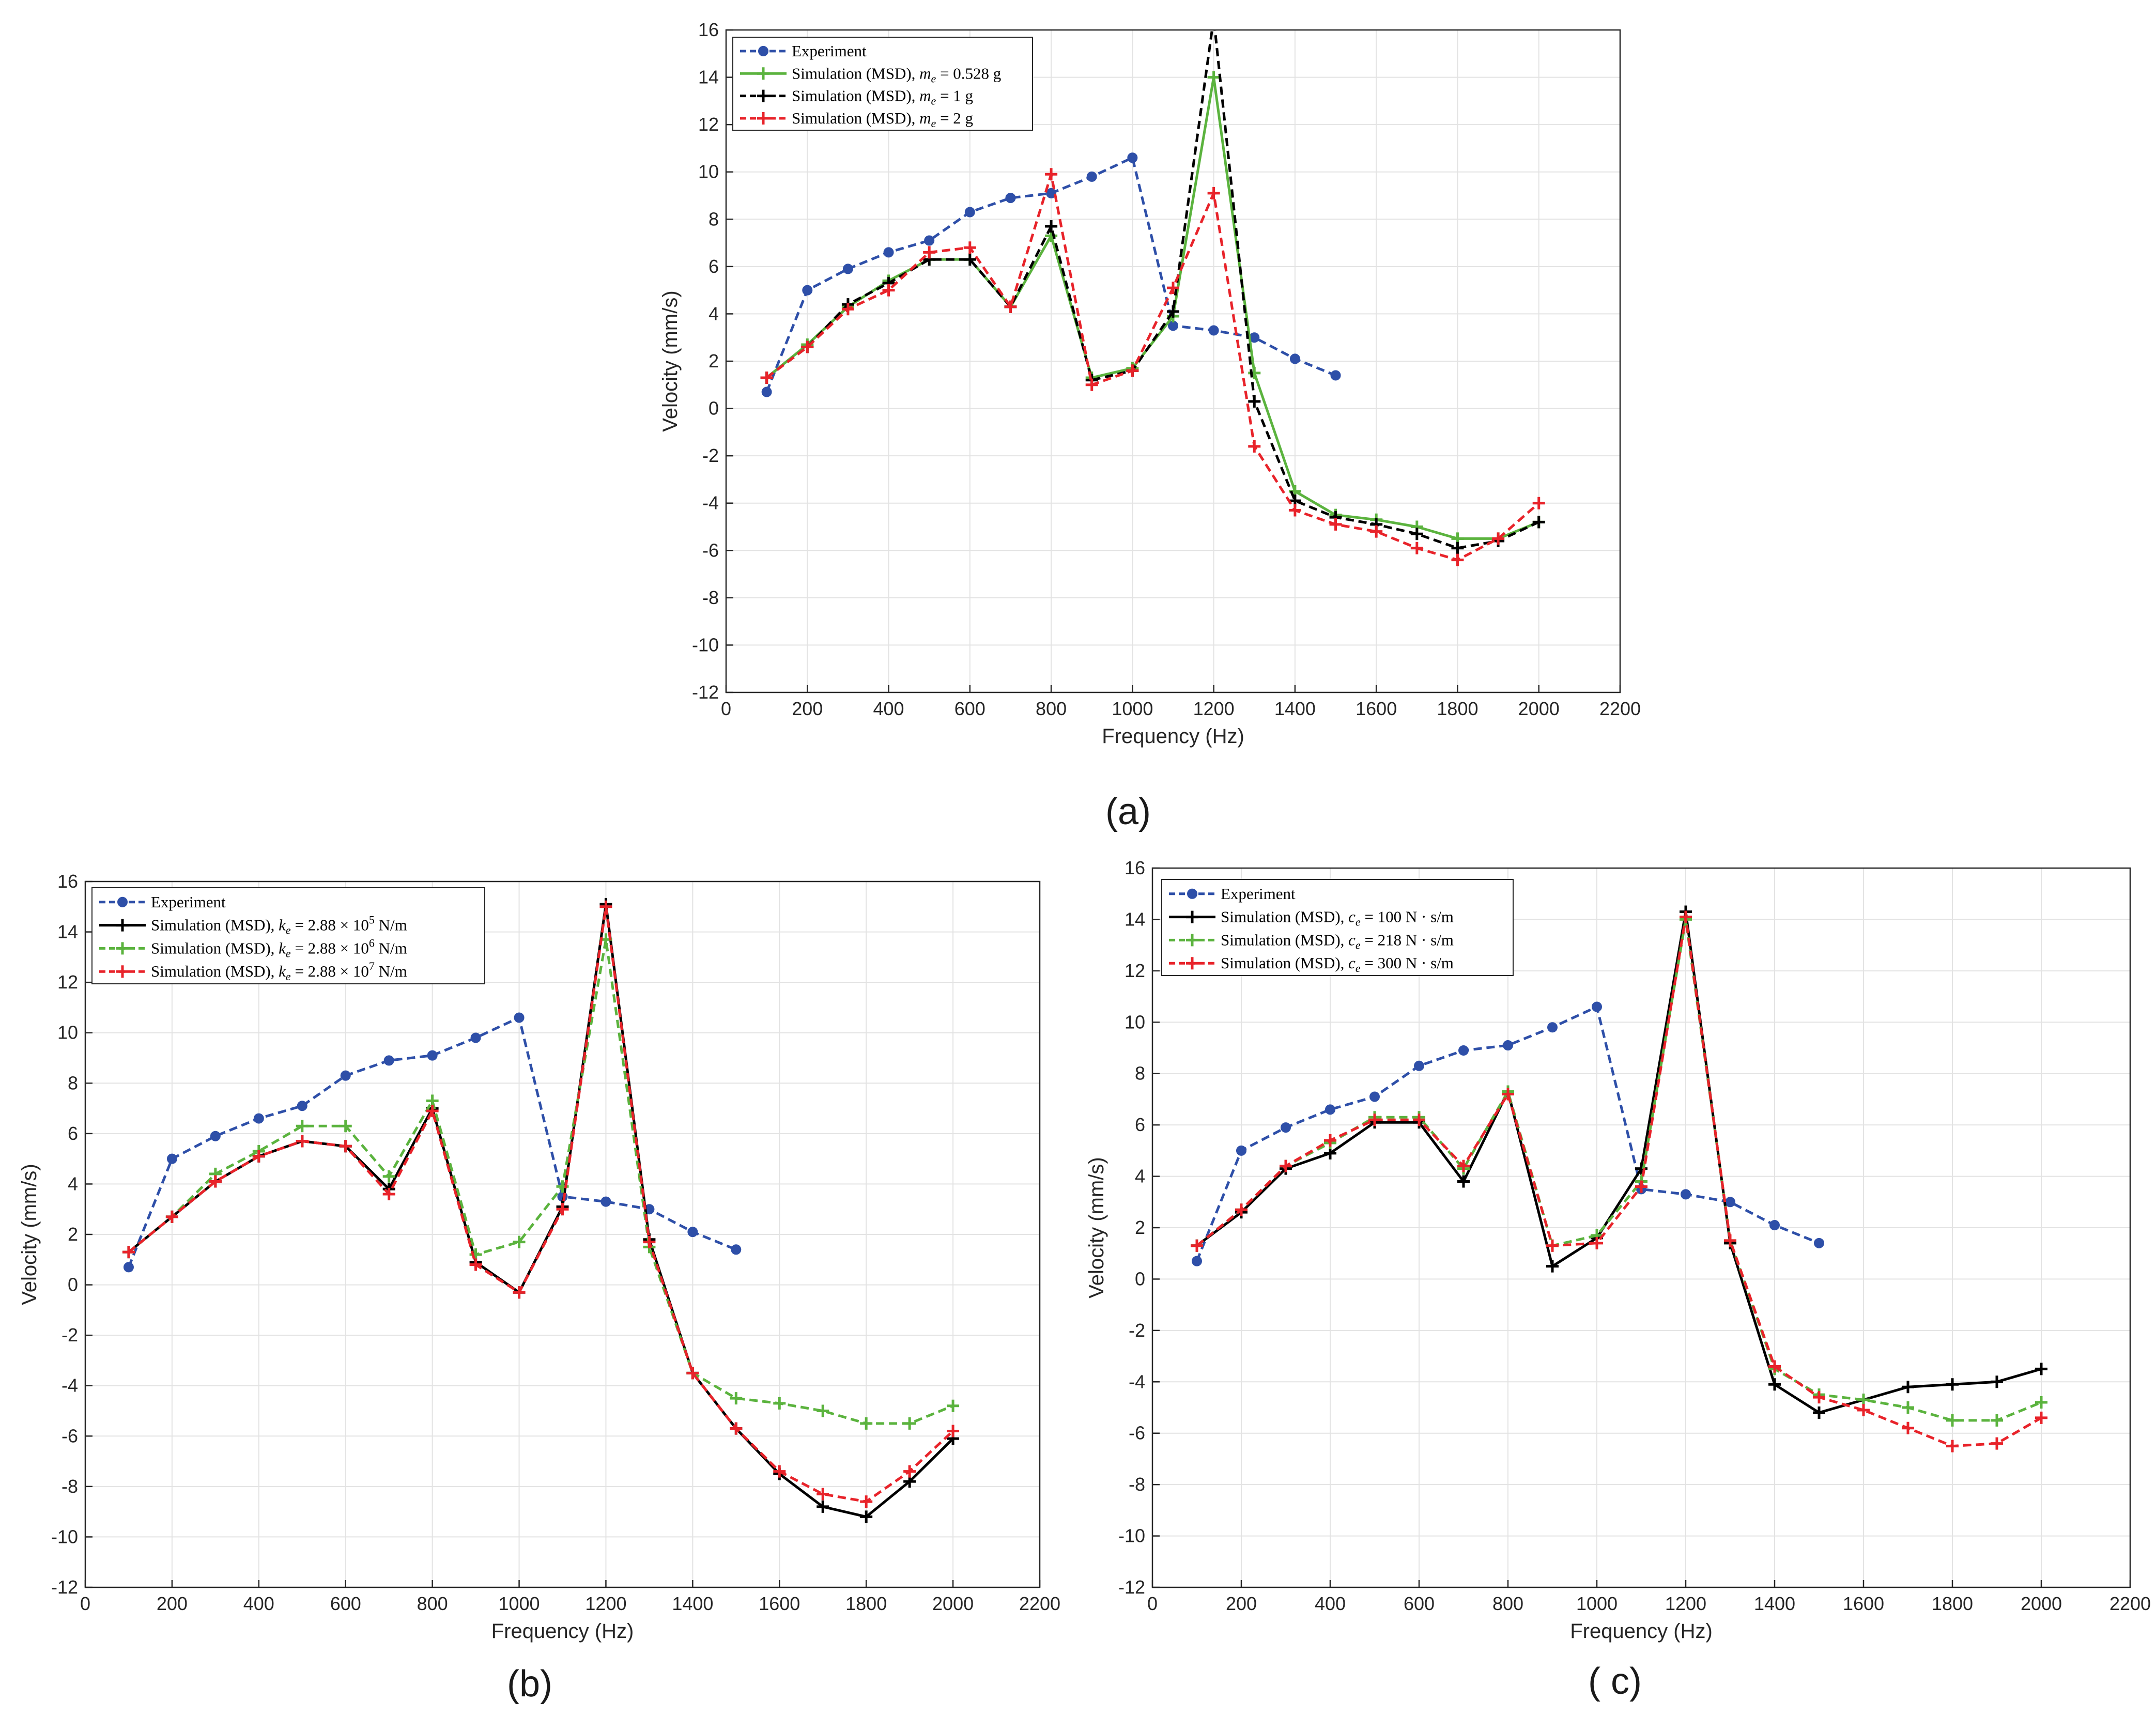 The width and height of the screenshot is (2156, 1716). I want to click on legend-entry: Simulation (MSD), me = 0.528 g, so click(871, 74).